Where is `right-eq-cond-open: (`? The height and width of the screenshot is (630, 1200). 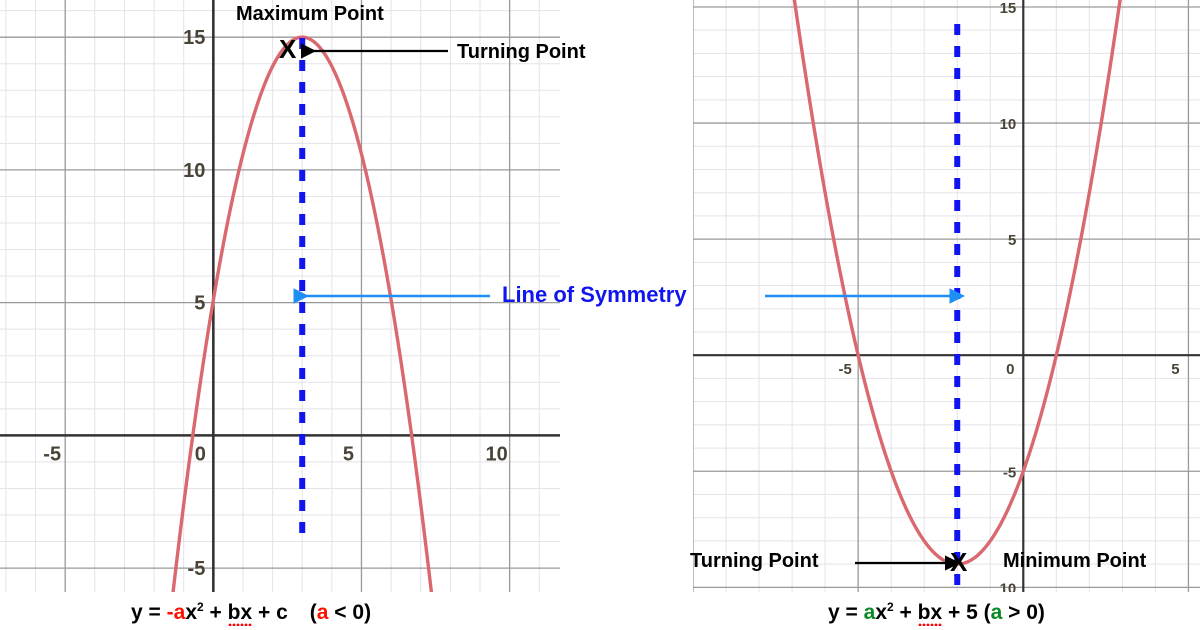
right-eq-cond-open: ( is located at coordinates (987, 612).